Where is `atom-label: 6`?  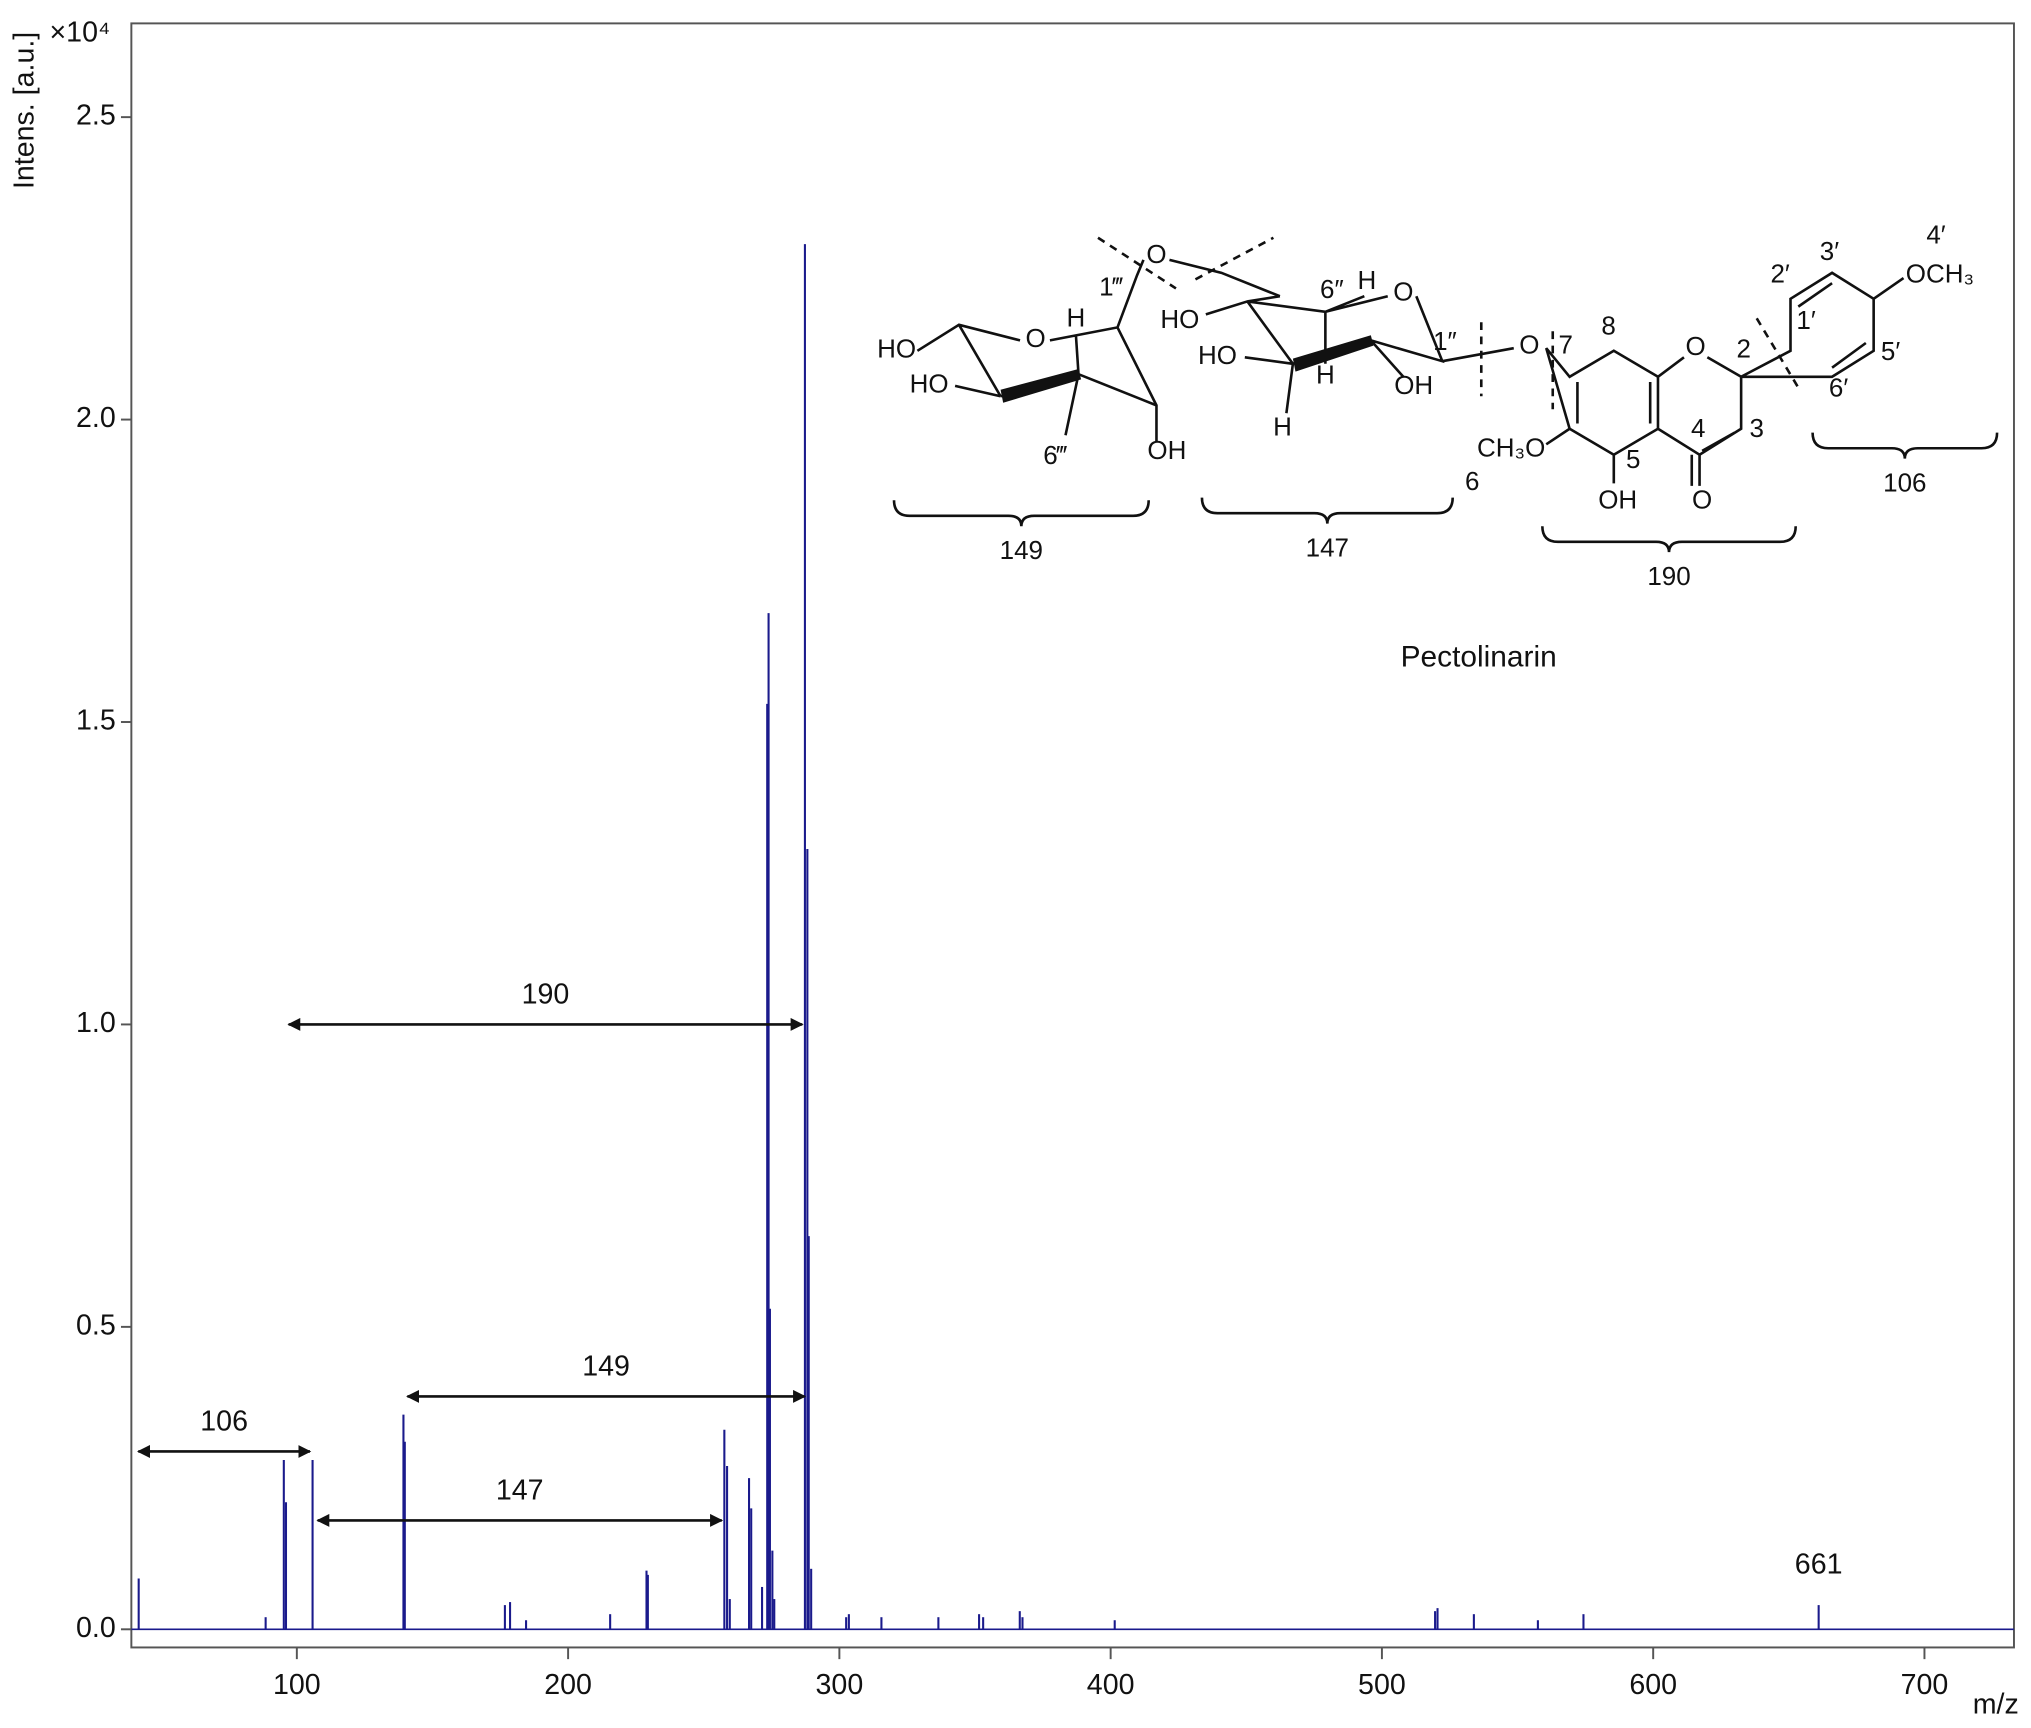 atom-label: 6 is located at coordinates (1472, 481).